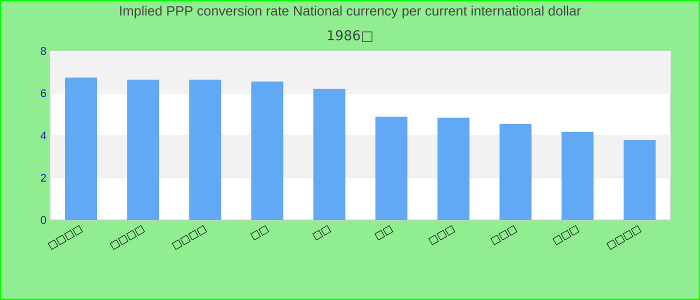 The height and width of the screenshot is (300, 700). I want to click on y-tick-label: 2, so click(43, 178).